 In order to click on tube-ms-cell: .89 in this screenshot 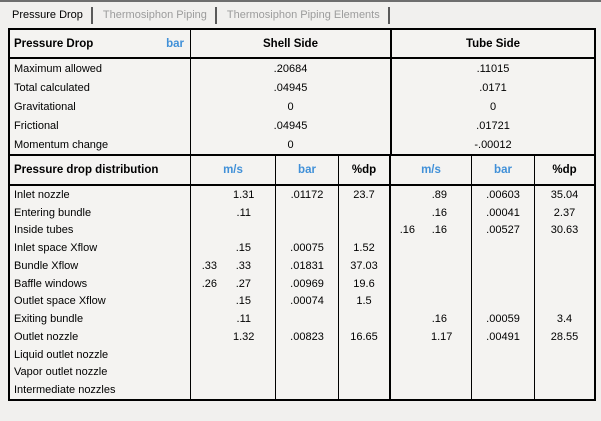, I will do `click(431, 195)`.